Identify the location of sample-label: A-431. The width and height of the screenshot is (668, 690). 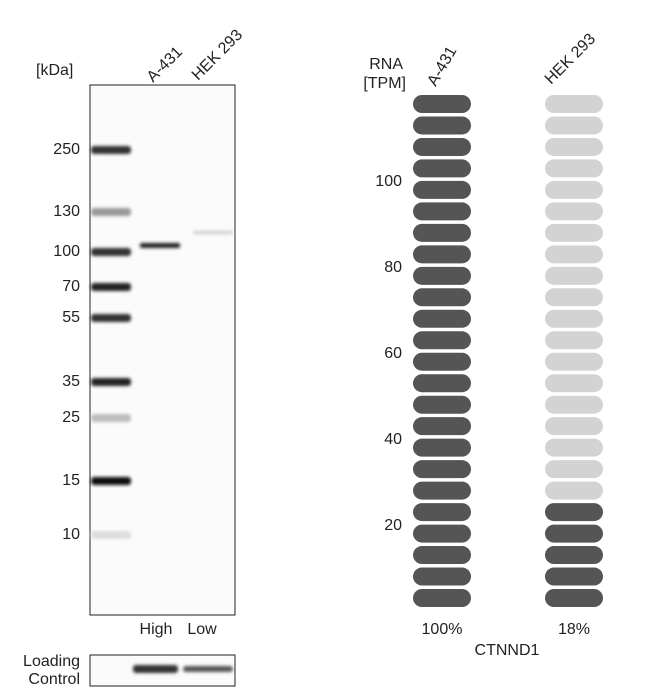
(442, 67).